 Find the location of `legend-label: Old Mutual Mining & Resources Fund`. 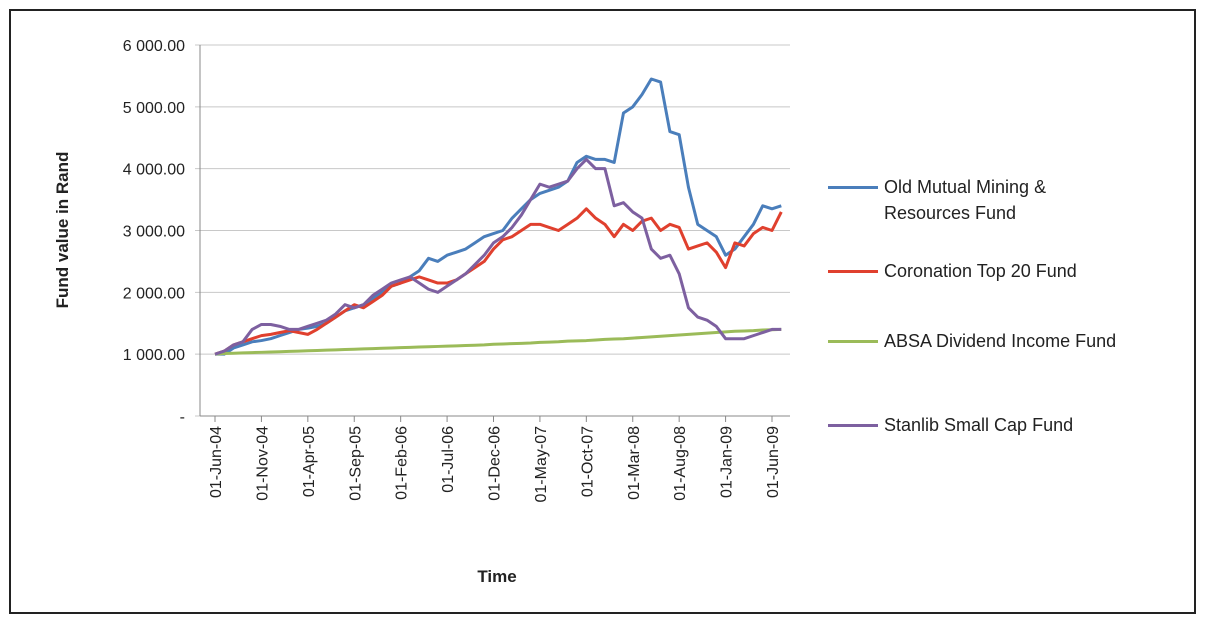

legend-label: Old Mutual Mining & Resources Fund is located at coordinates (965, 200).